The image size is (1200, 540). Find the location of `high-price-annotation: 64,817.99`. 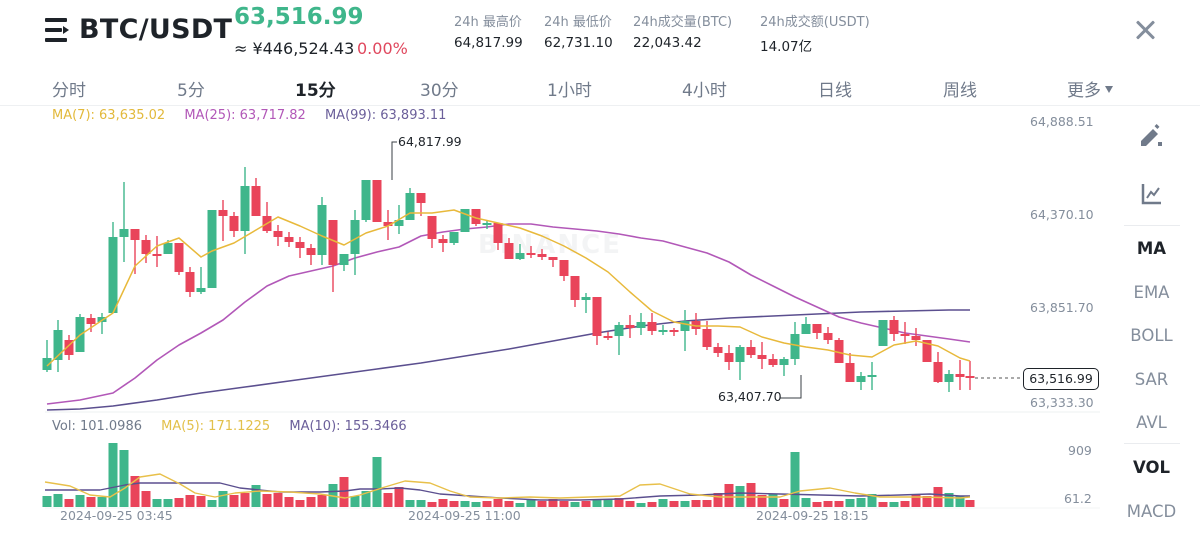

high-price-annotation: 64,817.99 is located at coordinates (430, 141).